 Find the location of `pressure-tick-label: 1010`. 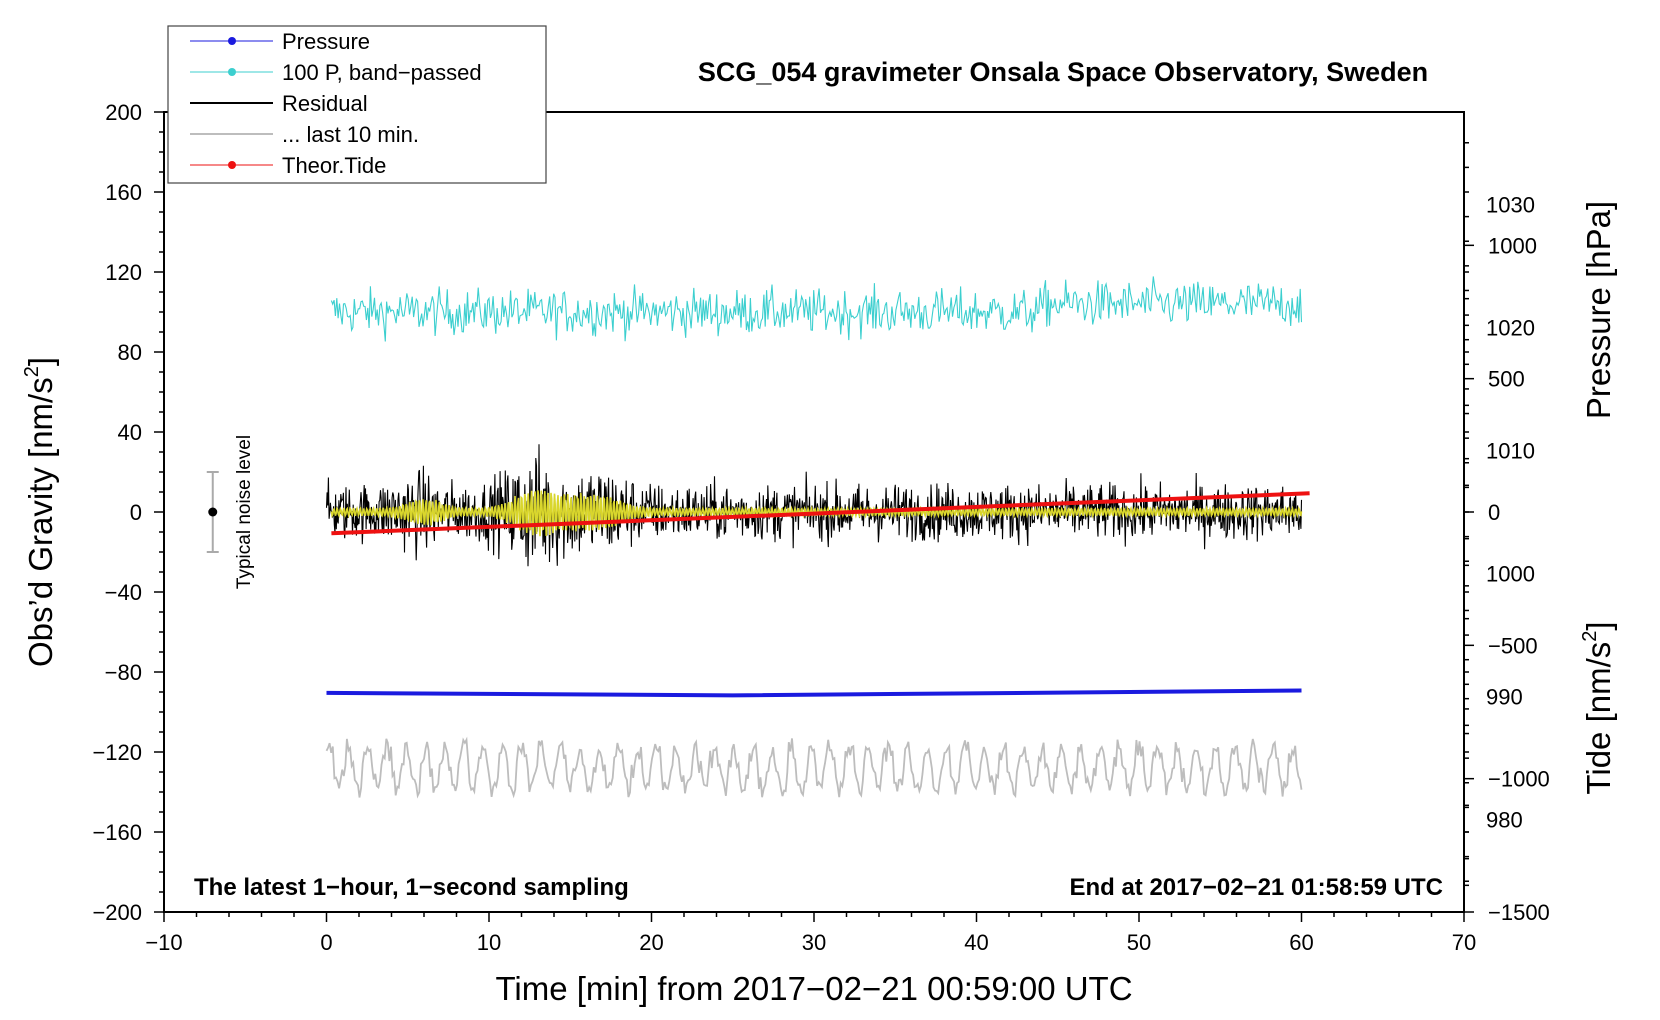

pressure-tick-label: 1010 is located at coordinates (1510, 450).